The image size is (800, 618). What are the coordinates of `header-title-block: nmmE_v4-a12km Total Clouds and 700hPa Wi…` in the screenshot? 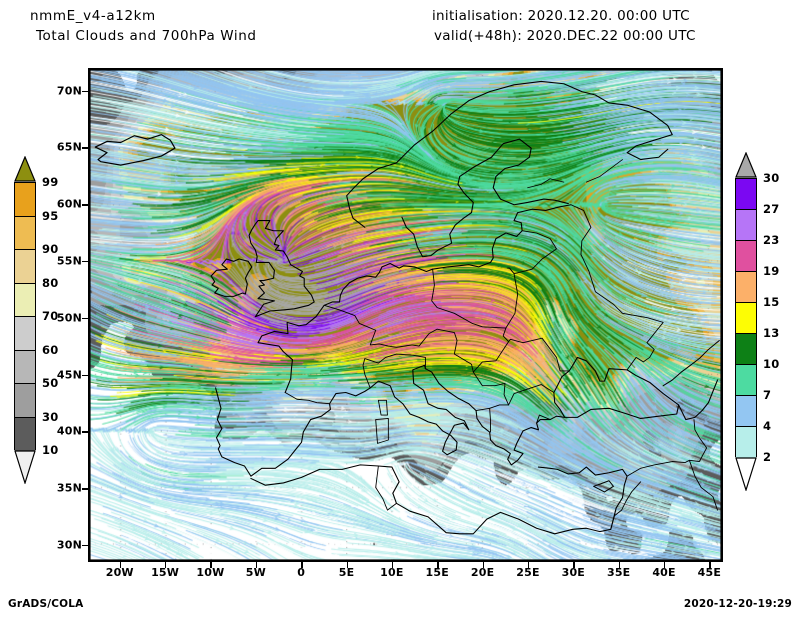 It's located at (143, 26).